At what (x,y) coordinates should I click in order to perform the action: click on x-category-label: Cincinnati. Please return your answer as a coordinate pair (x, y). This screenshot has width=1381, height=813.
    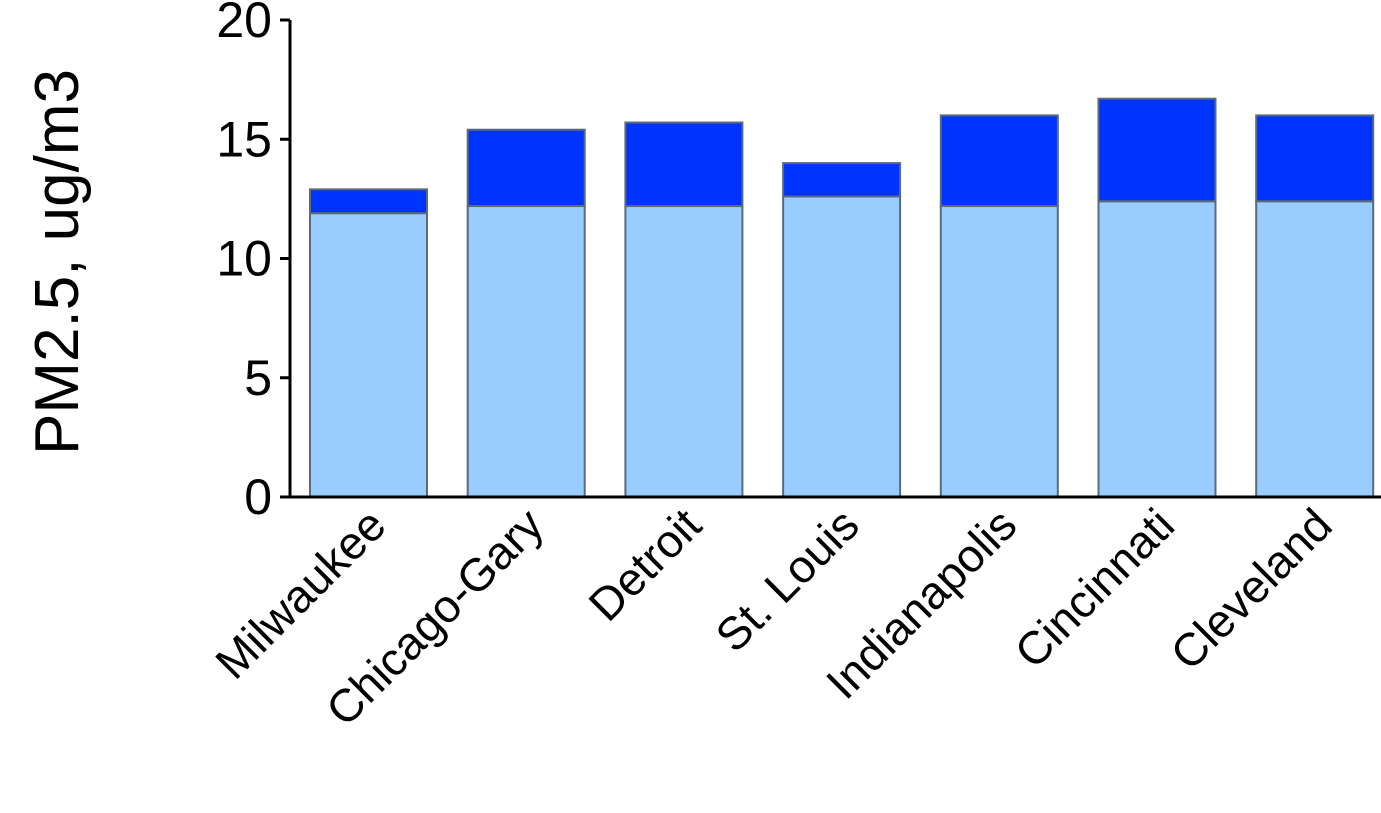
    Looking at the image, I should click on (1094, 588).